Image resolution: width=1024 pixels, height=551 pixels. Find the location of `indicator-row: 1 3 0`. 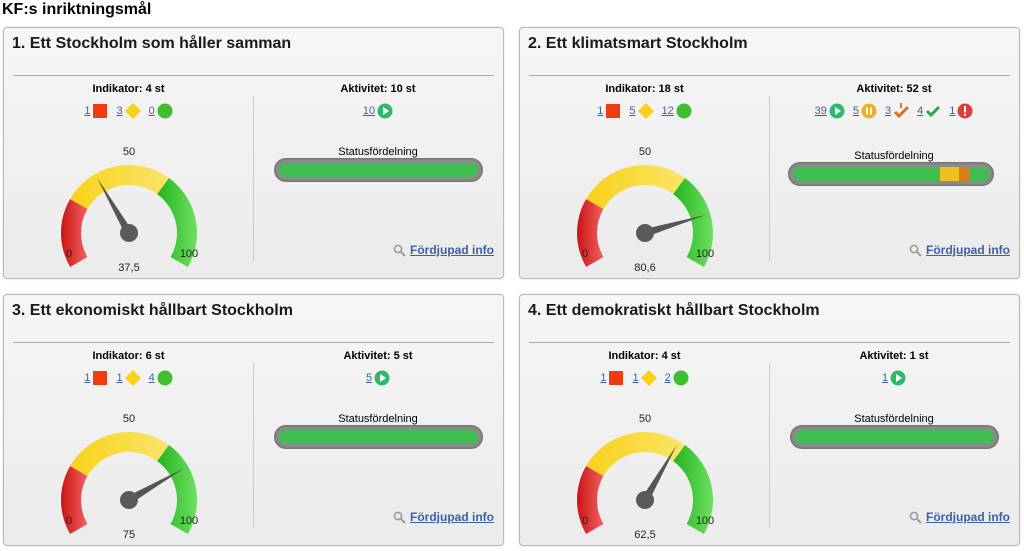

indicator-row: 1 3 0 is located at coordinates (128, 111).